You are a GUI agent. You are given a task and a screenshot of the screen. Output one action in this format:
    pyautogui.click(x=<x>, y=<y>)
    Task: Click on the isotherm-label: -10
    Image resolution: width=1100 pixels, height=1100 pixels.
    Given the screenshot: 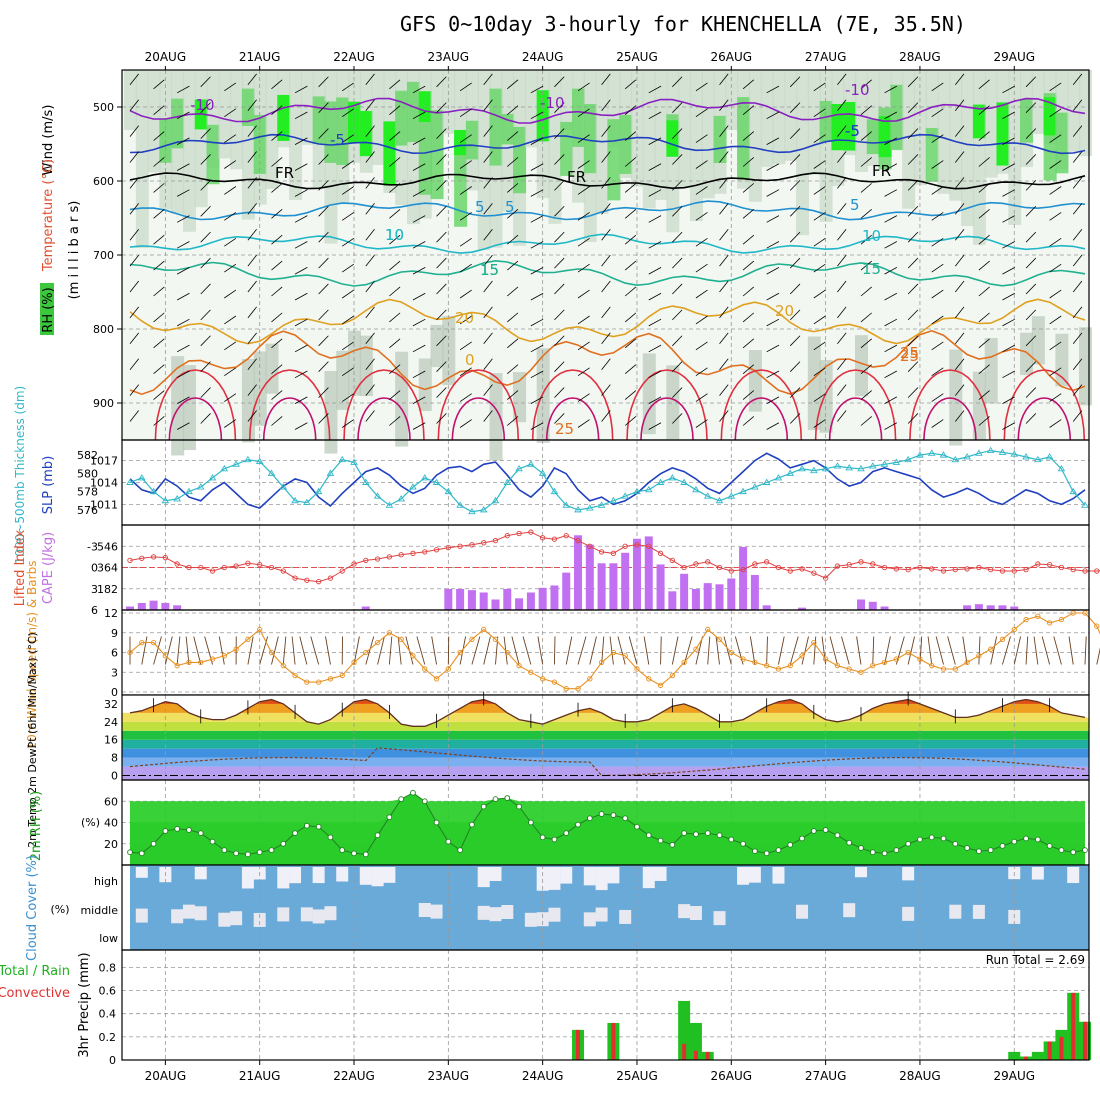 What is the action you would take?
    pyautogui.click(x=857, y=90)
    